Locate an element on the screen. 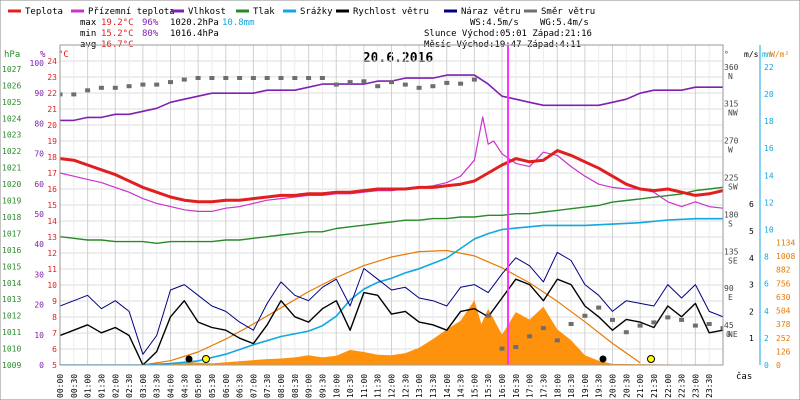 This screenshot has height=400, width=800. axis-hpa-tick: 1018 is located at coordinates (11, 217).